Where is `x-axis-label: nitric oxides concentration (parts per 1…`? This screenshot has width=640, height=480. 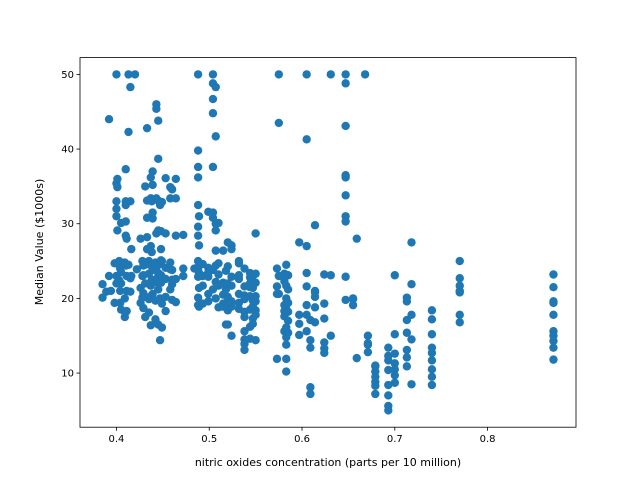 x-axis-label: nitric oxides concentration (parts per 1… is located at coordinates (328, 462).